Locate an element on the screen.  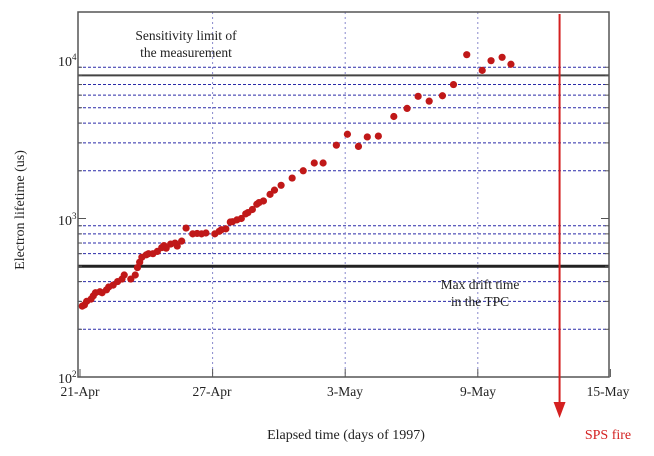
y-tick-label: 10² is located at coordinates (67, 378).